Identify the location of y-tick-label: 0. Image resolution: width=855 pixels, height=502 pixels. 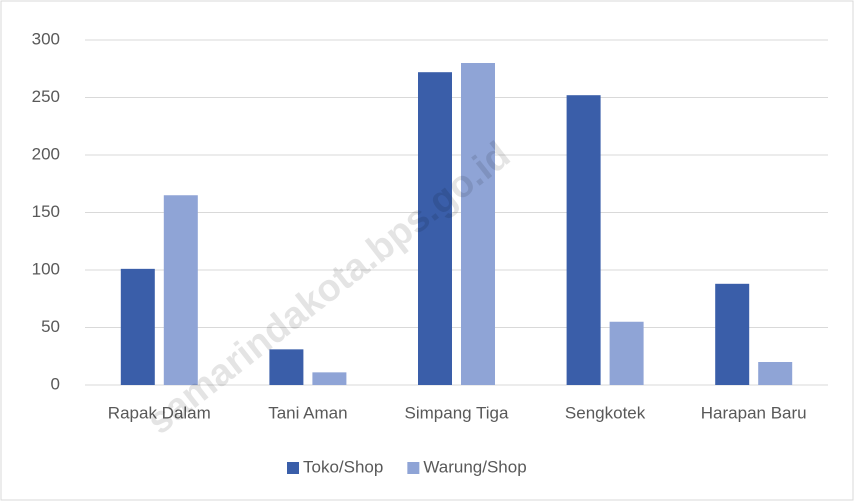
(55, 383).